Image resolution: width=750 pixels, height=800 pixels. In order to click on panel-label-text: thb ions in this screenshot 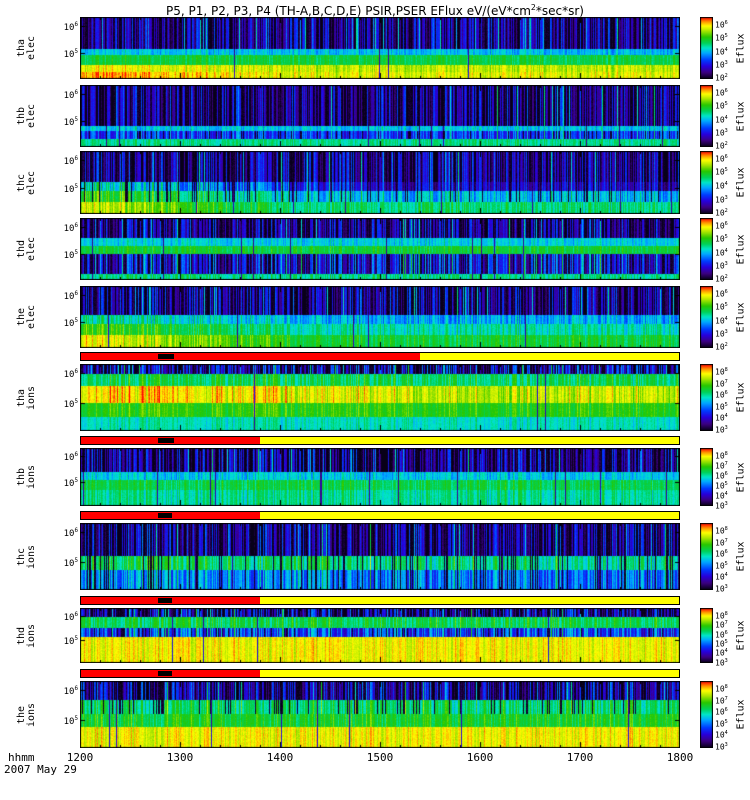, I will do `click(26, 477)`.